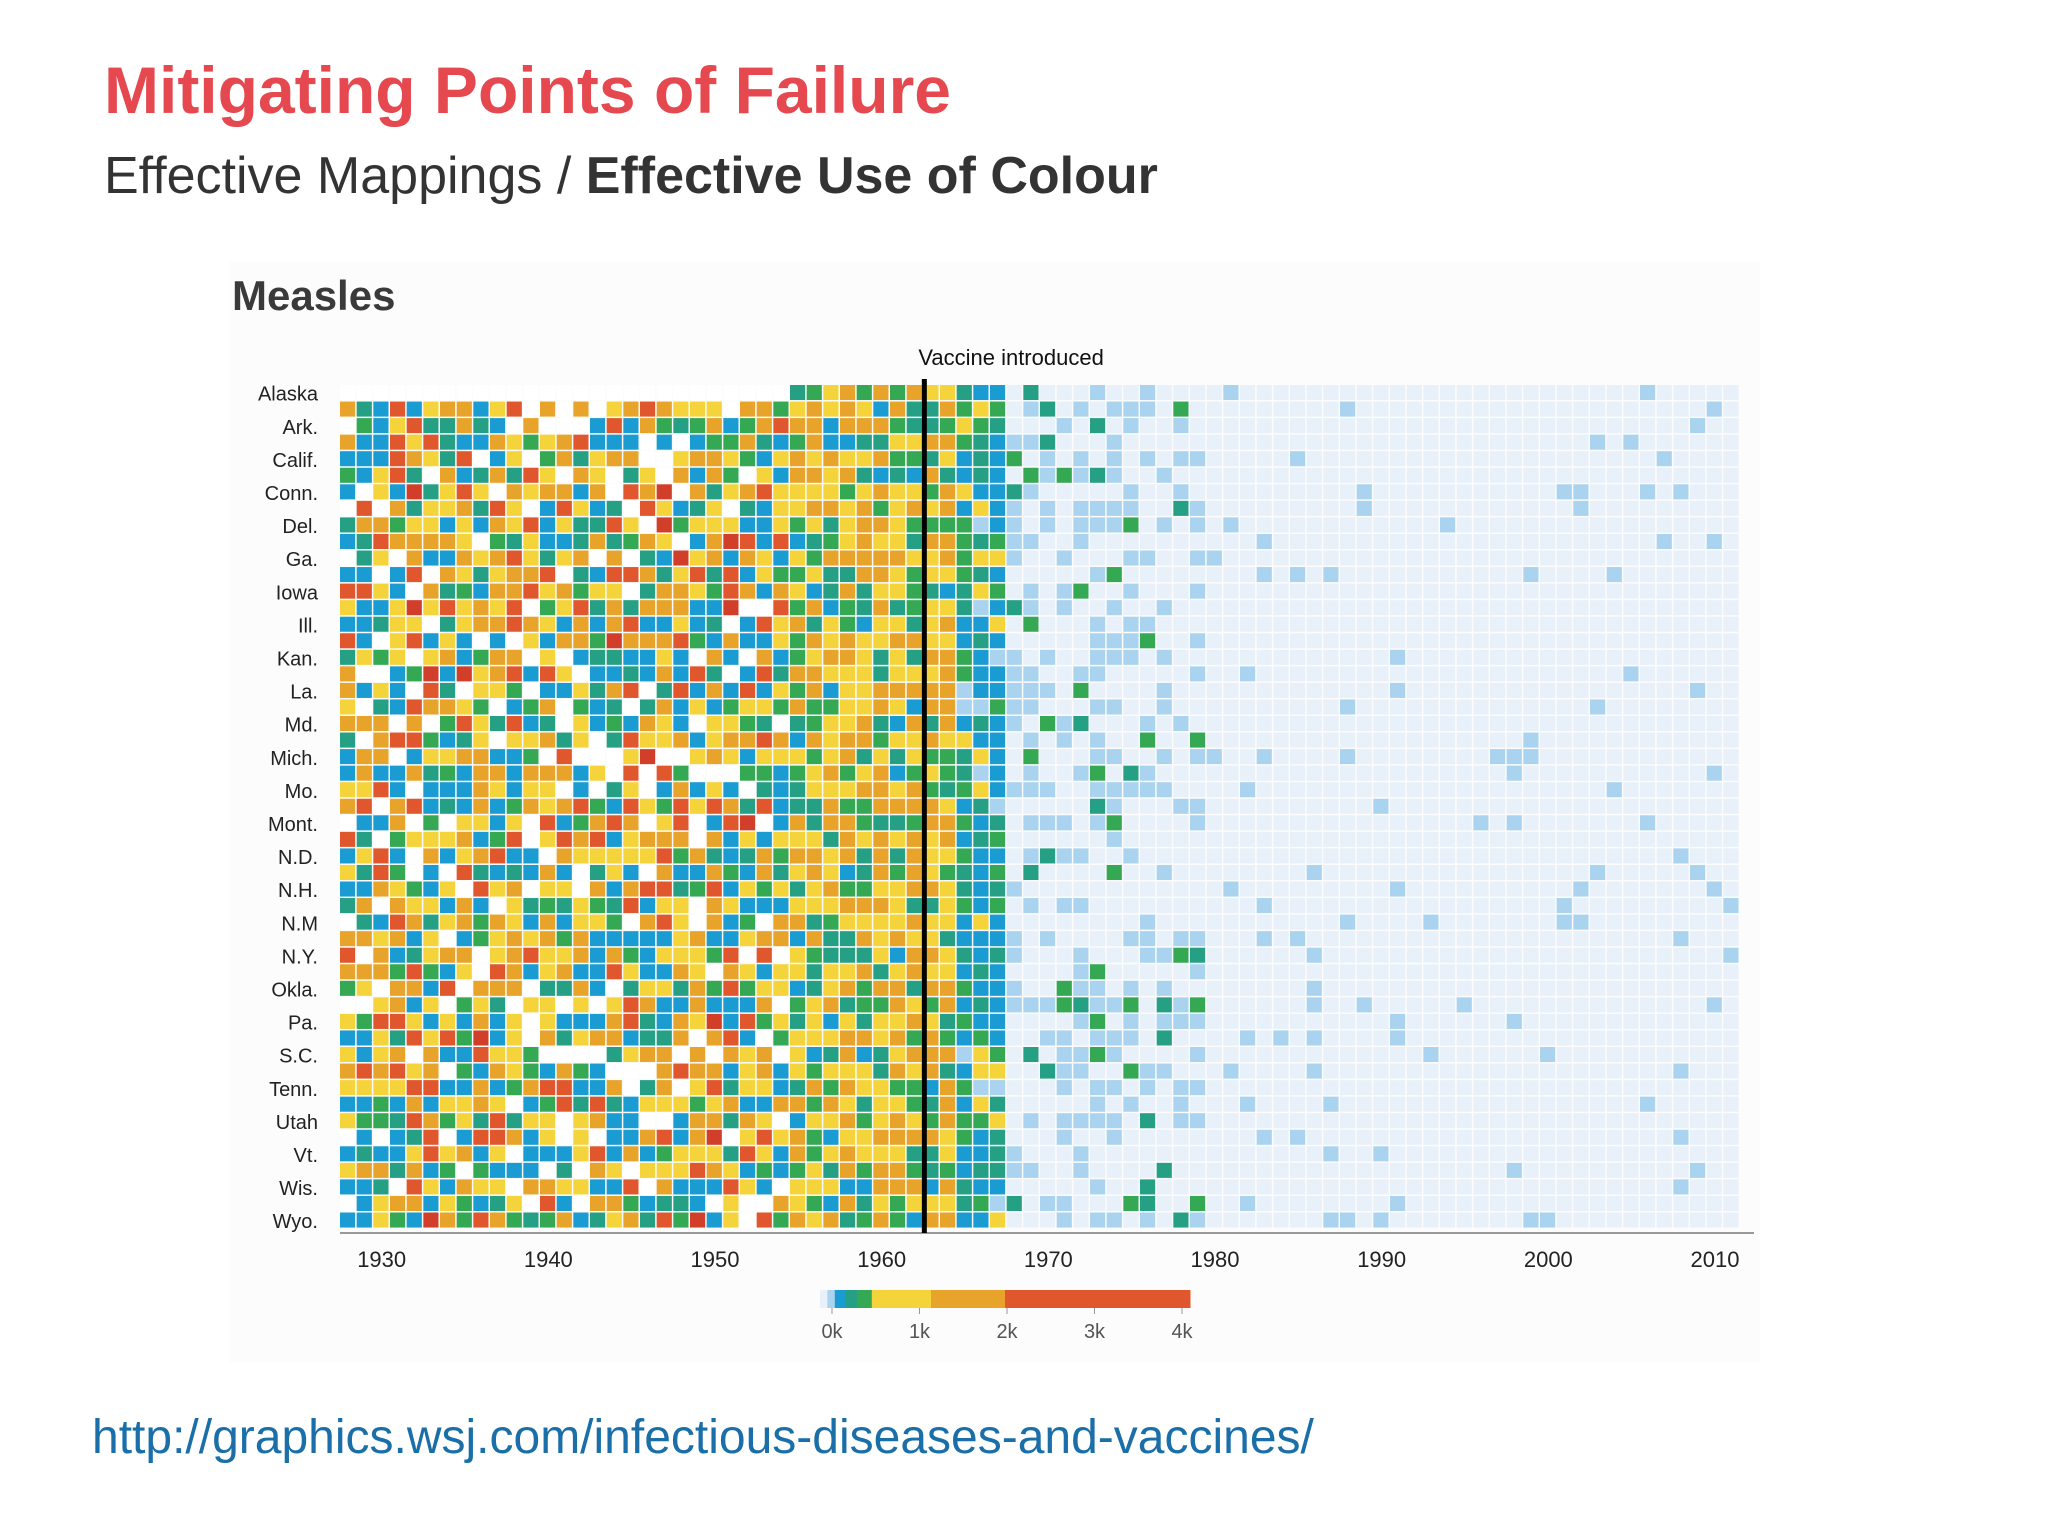 This screenshot has width=2048, height=1536. I want to click on x-tick-label: 2000, so click(1548, 1259).